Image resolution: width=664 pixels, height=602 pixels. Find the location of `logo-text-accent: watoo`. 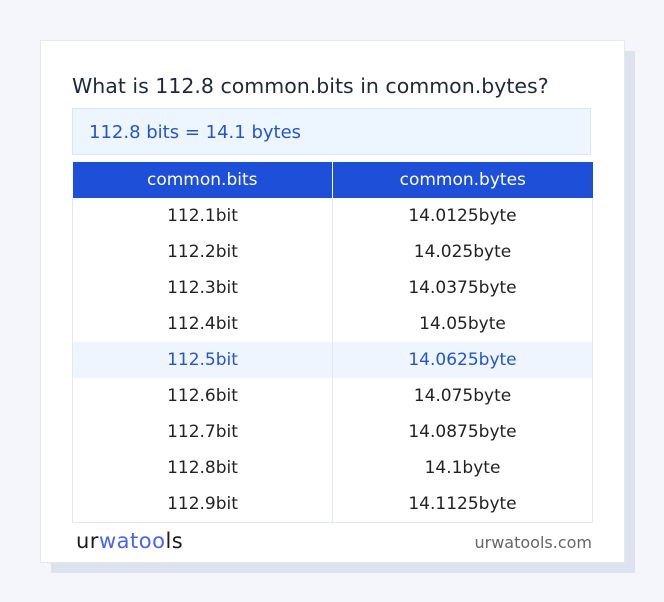

logo-text-accent: watoo is located at coordinates (132, 541).